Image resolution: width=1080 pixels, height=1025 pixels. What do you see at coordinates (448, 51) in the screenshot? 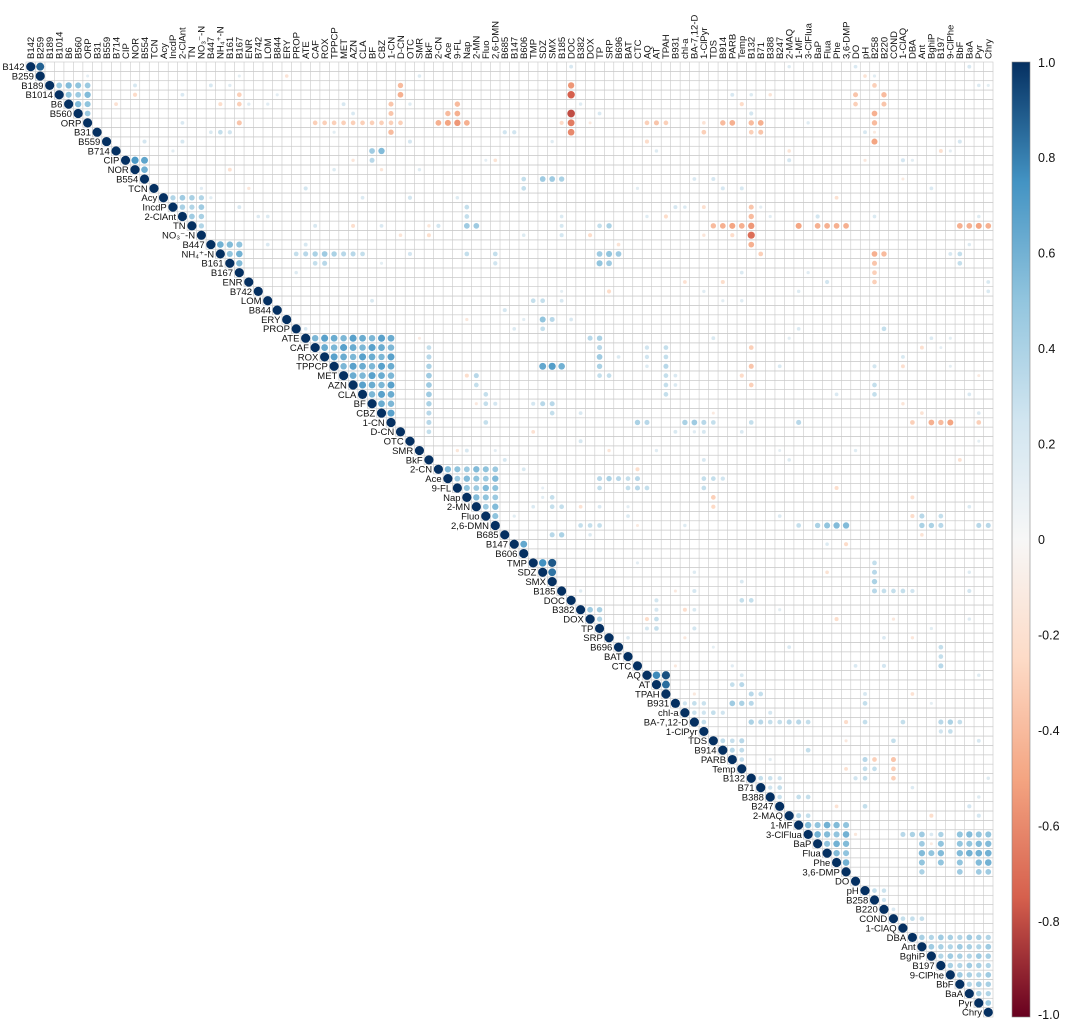
I see `column-label: Ace` at bounding box center [448, 51].